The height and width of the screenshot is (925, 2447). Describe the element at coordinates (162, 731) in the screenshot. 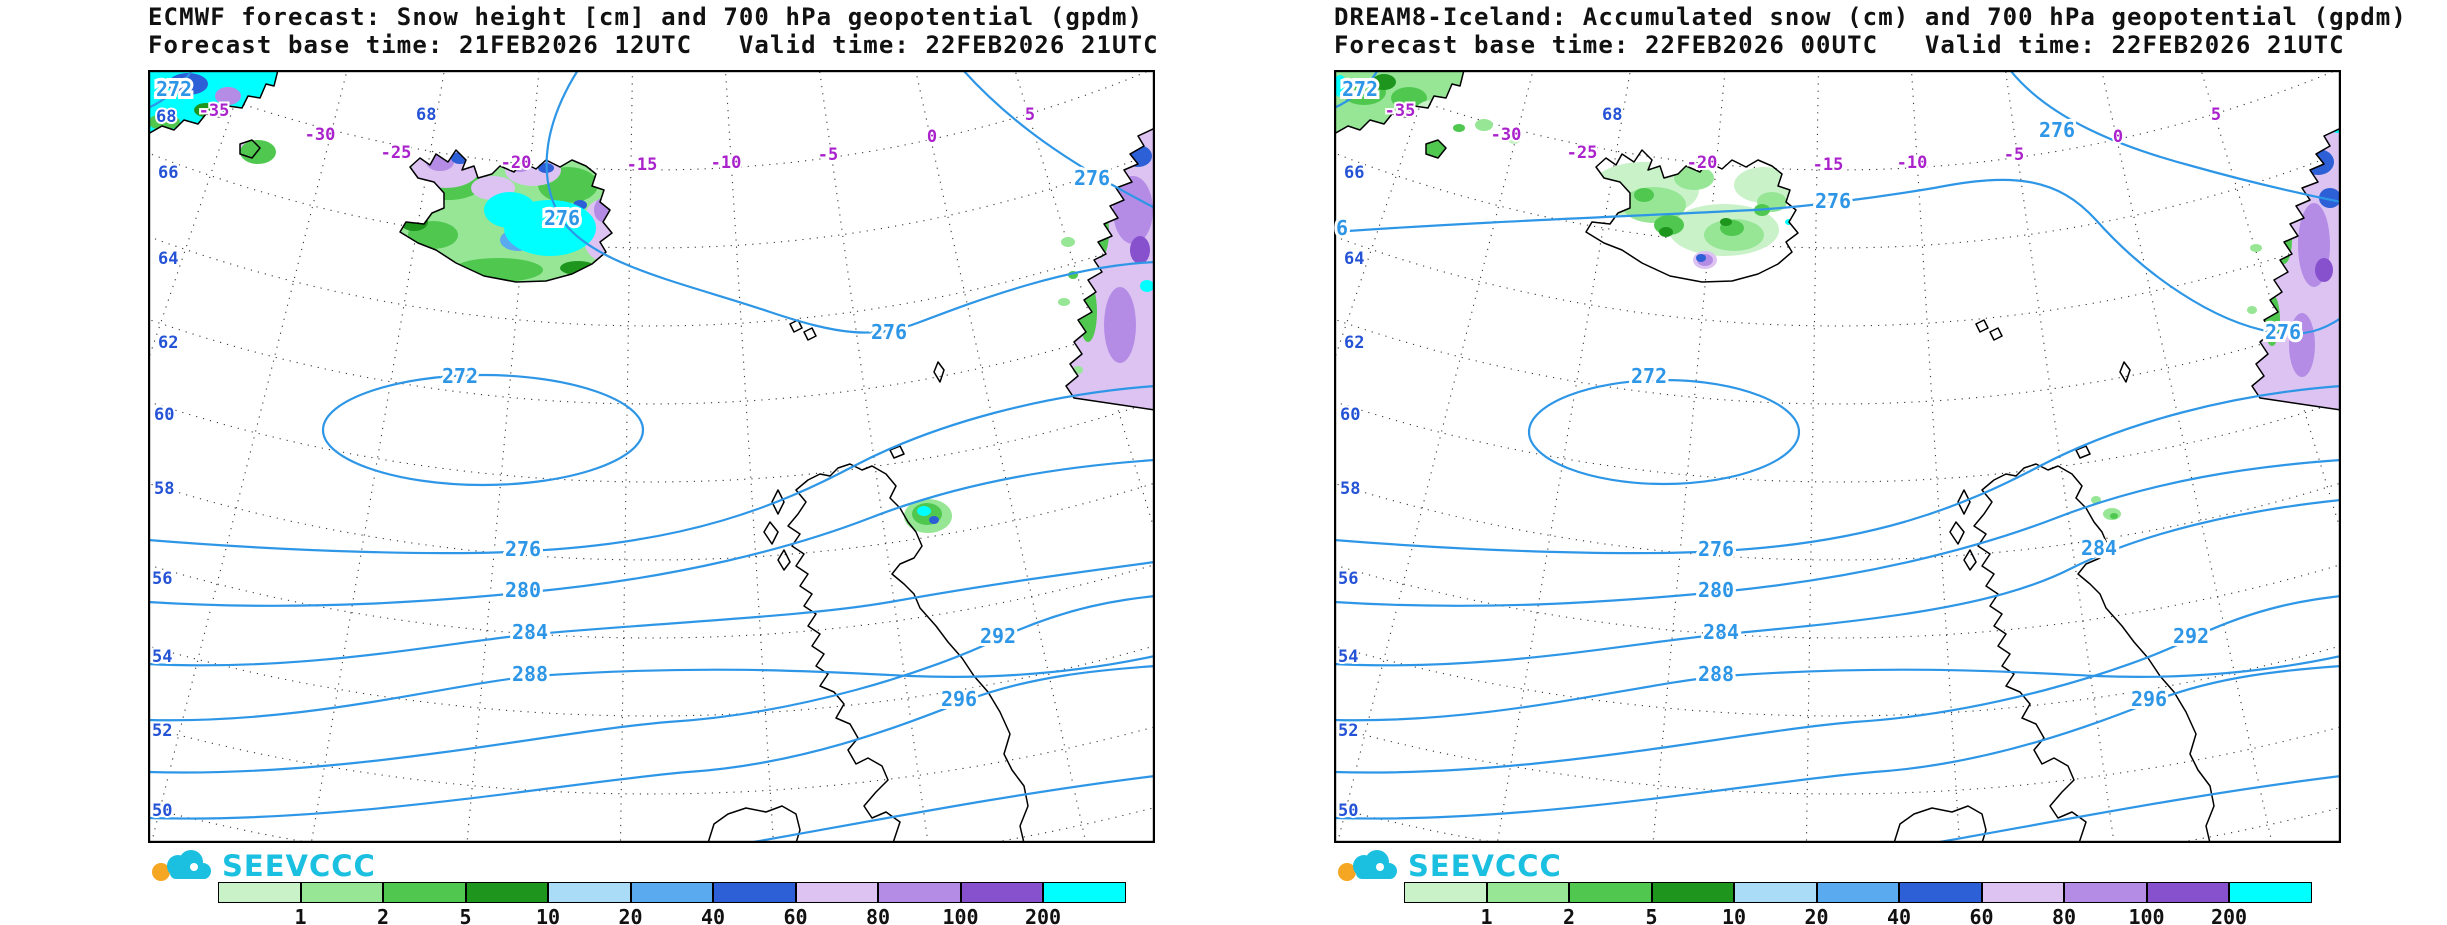

I see `latitude-label: 52` at that location.